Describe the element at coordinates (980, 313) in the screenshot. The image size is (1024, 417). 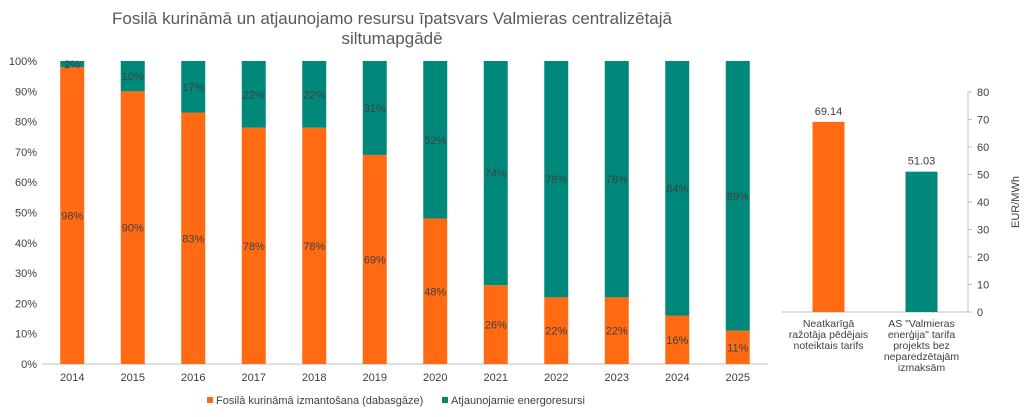
I see `y-tick-label-2: 0` at that location.